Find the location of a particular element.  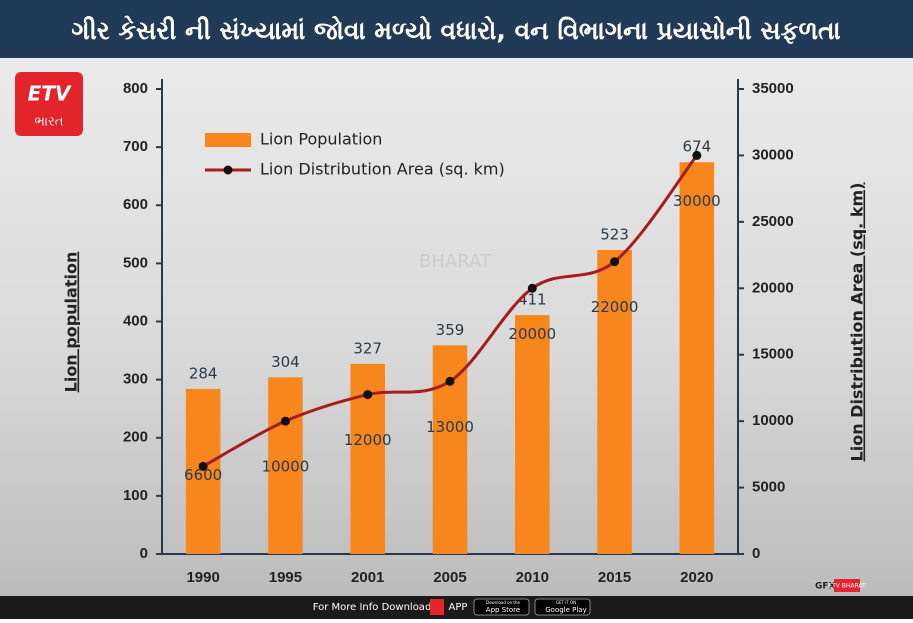

y-tick-label: 100 is located at coordinates (135, 495).